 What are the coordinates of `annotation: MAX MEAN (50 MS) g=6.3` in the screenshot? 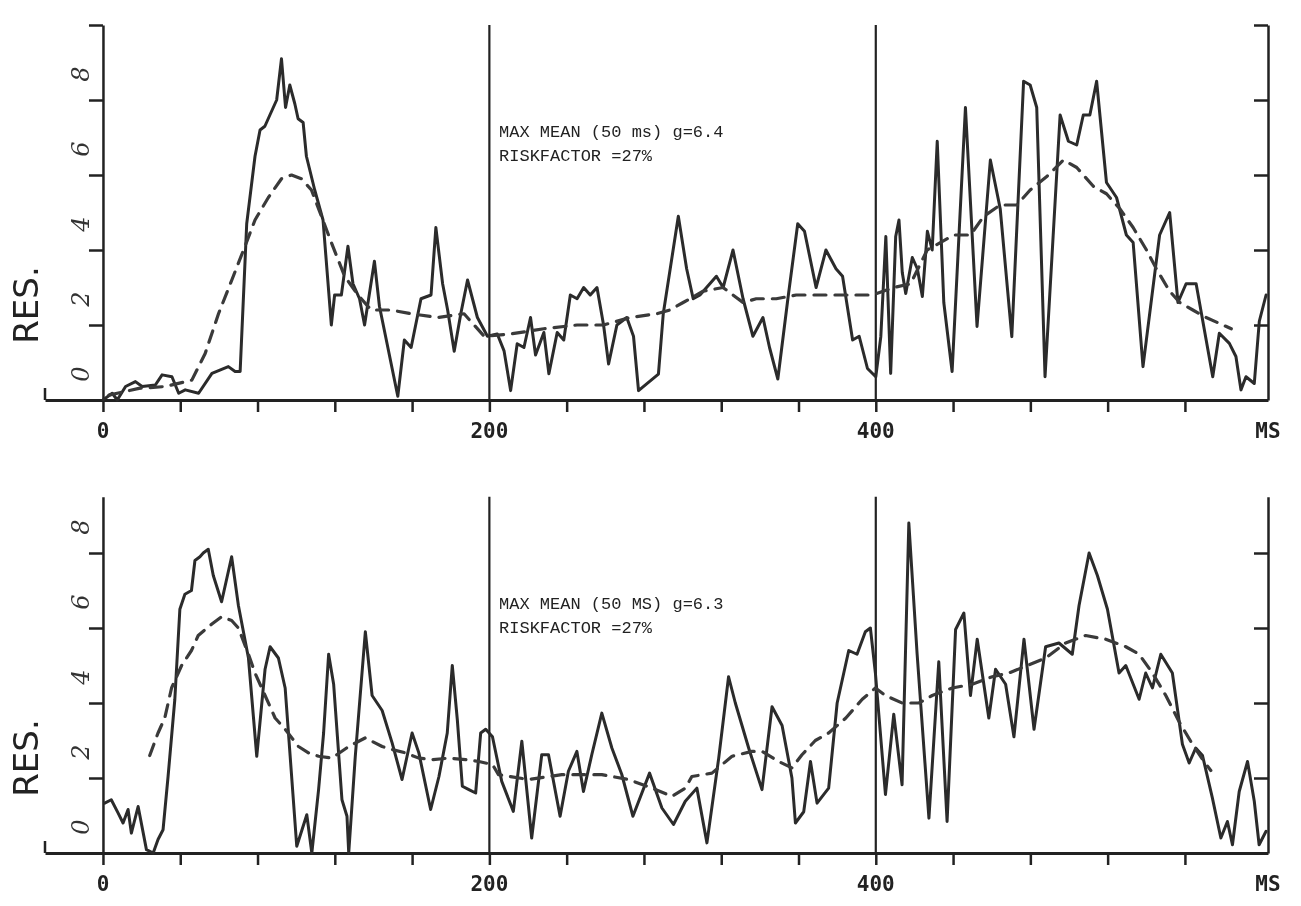 It's located at (611, 604).